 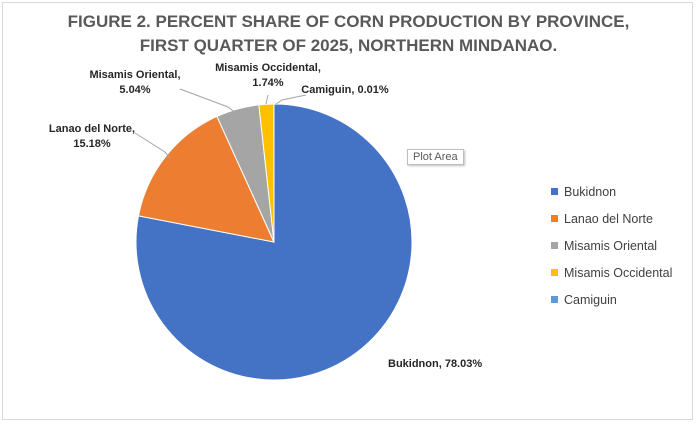 I want to click on leader-line-camiguin, so click(x=291, y=99).